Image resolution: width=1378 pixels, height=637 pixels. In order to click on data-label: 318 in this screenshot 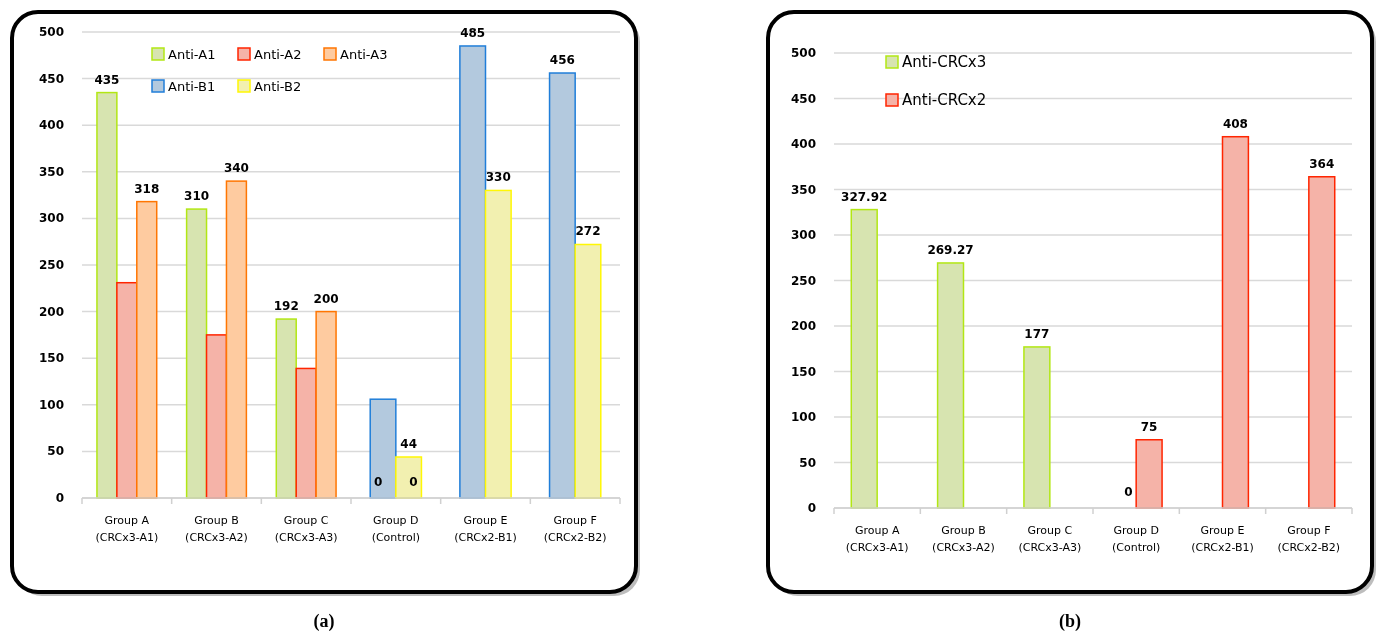, I will do `click(147, 188)`.